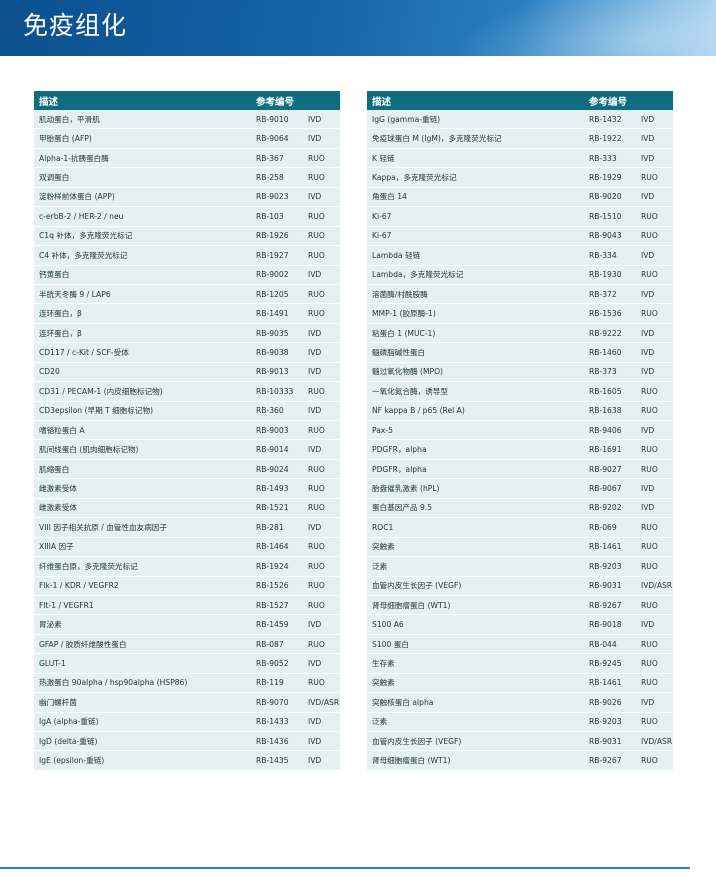 This screenshot has height=877, width=716. What do you see at coordinates (605, 430) in the screenshot?
I see `row-reference: RB-9406` at bounding box center [605, 430].